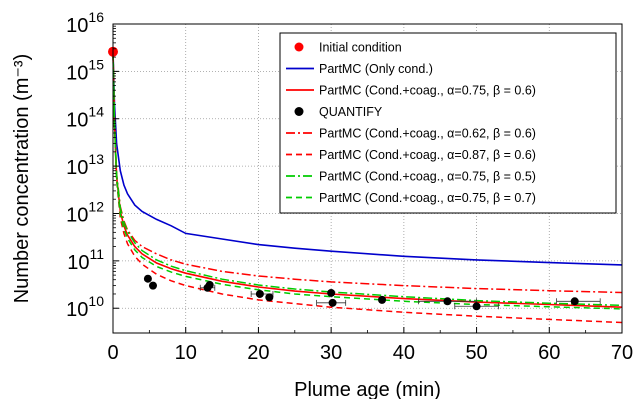 This screenshot has width=638, height=399. What do you see at coordinates (186, 353) in the screenshot?
I see `x-tick-label: 10` at bounding box center [186, 353].